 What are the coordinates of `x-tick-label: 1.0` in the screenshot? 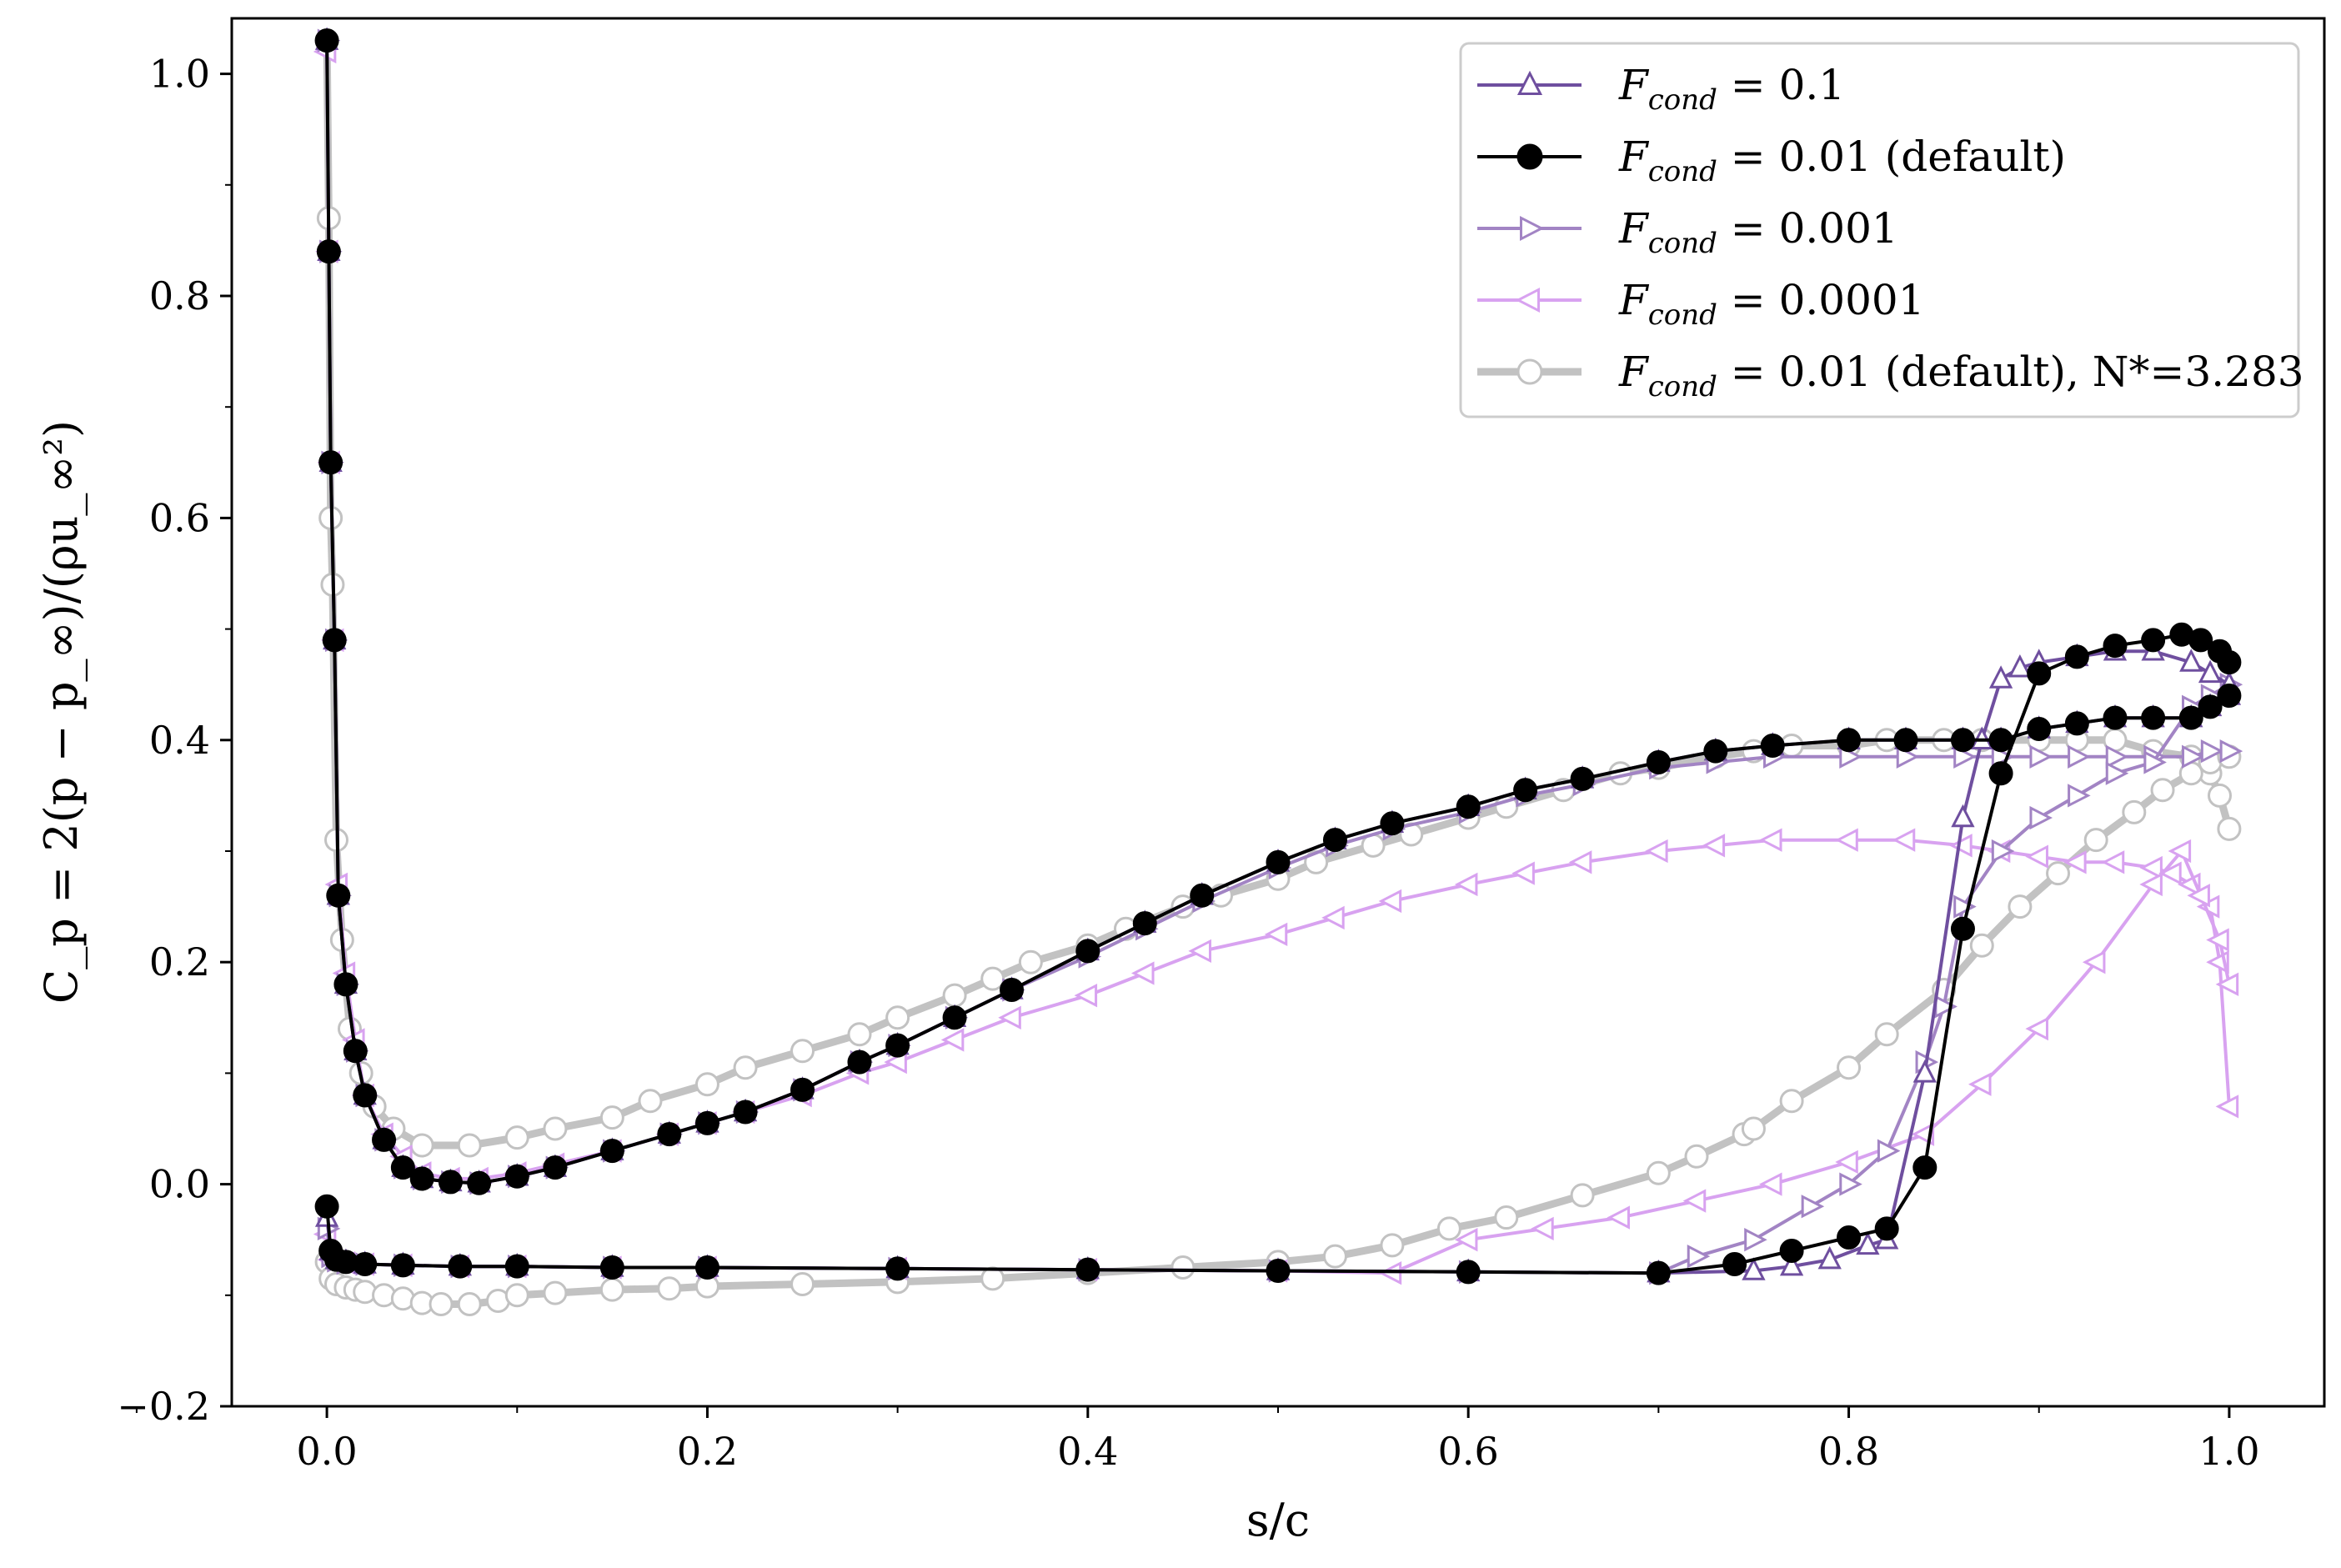 It's located at (2228, 1451).